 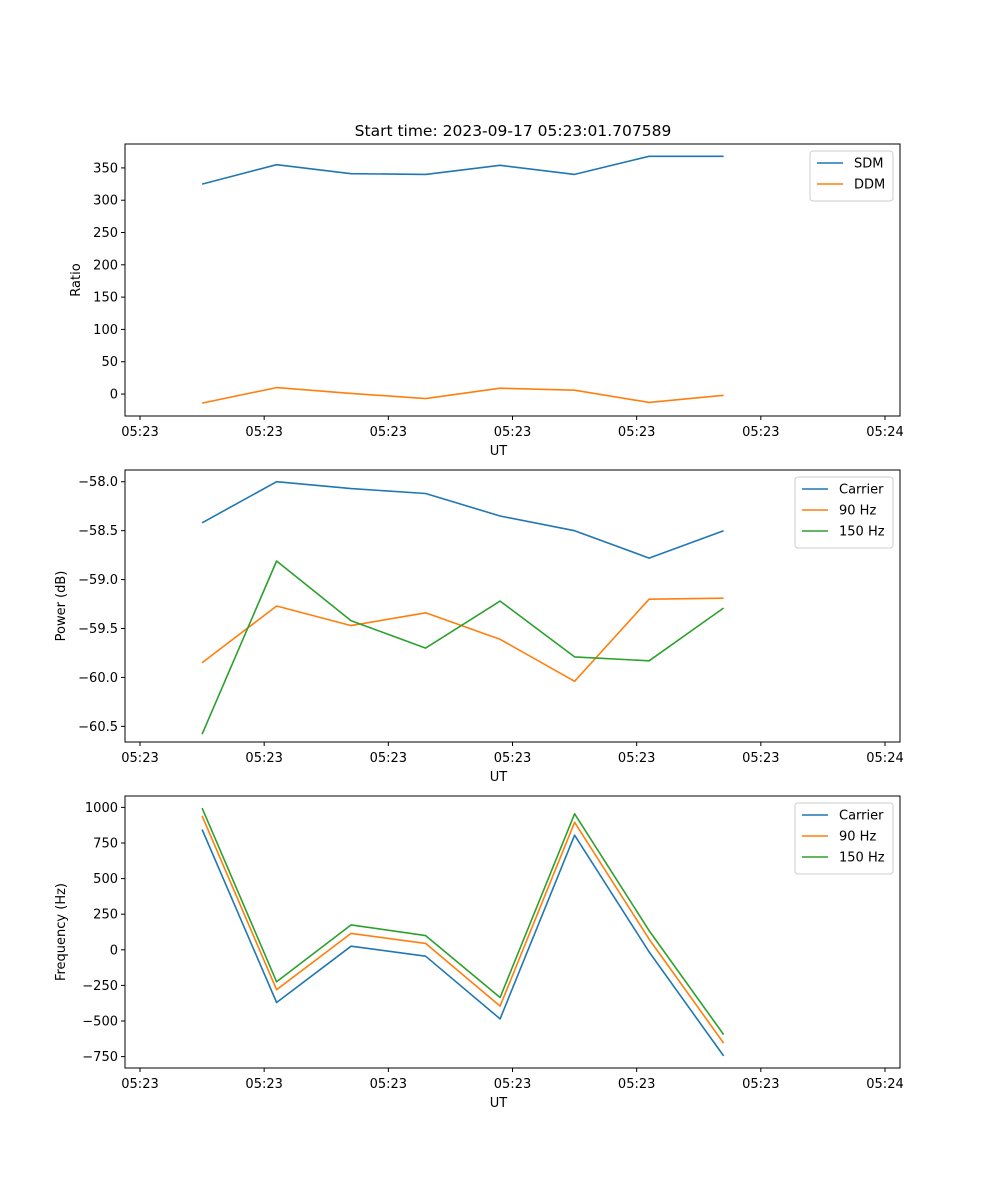 I want to click on y-tick-label: 50, so click(x=109, y=362).